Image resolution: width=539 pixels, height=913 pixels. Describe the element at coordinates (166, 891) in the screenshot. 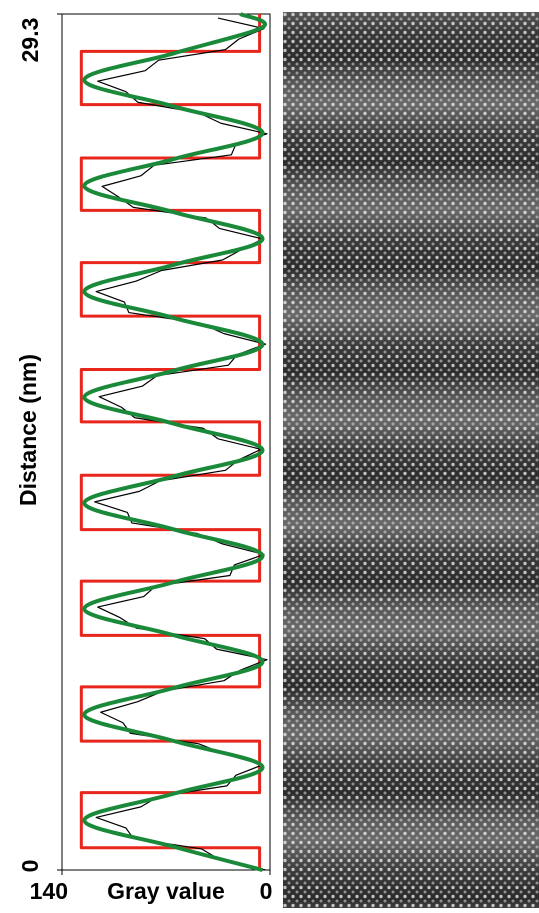

I see `x-axis-label: Gray value` at that location.